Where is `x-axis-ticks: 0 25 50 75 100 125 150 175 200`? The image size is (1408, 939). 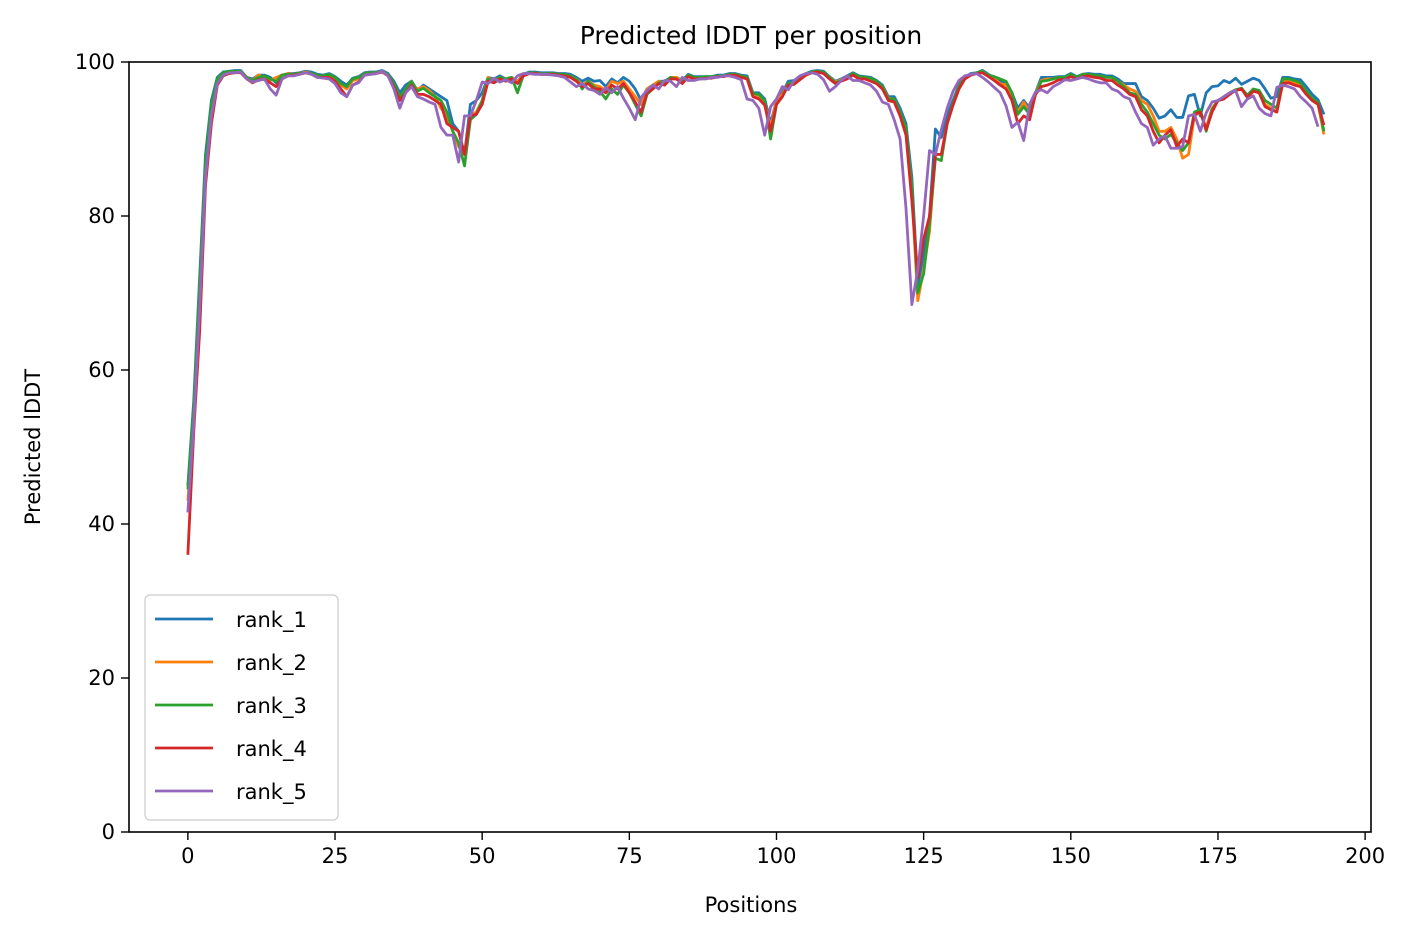 x-axis-ticks: 0 25 50 75 100 125 150 175 200 is located at coordinates (783, 850).